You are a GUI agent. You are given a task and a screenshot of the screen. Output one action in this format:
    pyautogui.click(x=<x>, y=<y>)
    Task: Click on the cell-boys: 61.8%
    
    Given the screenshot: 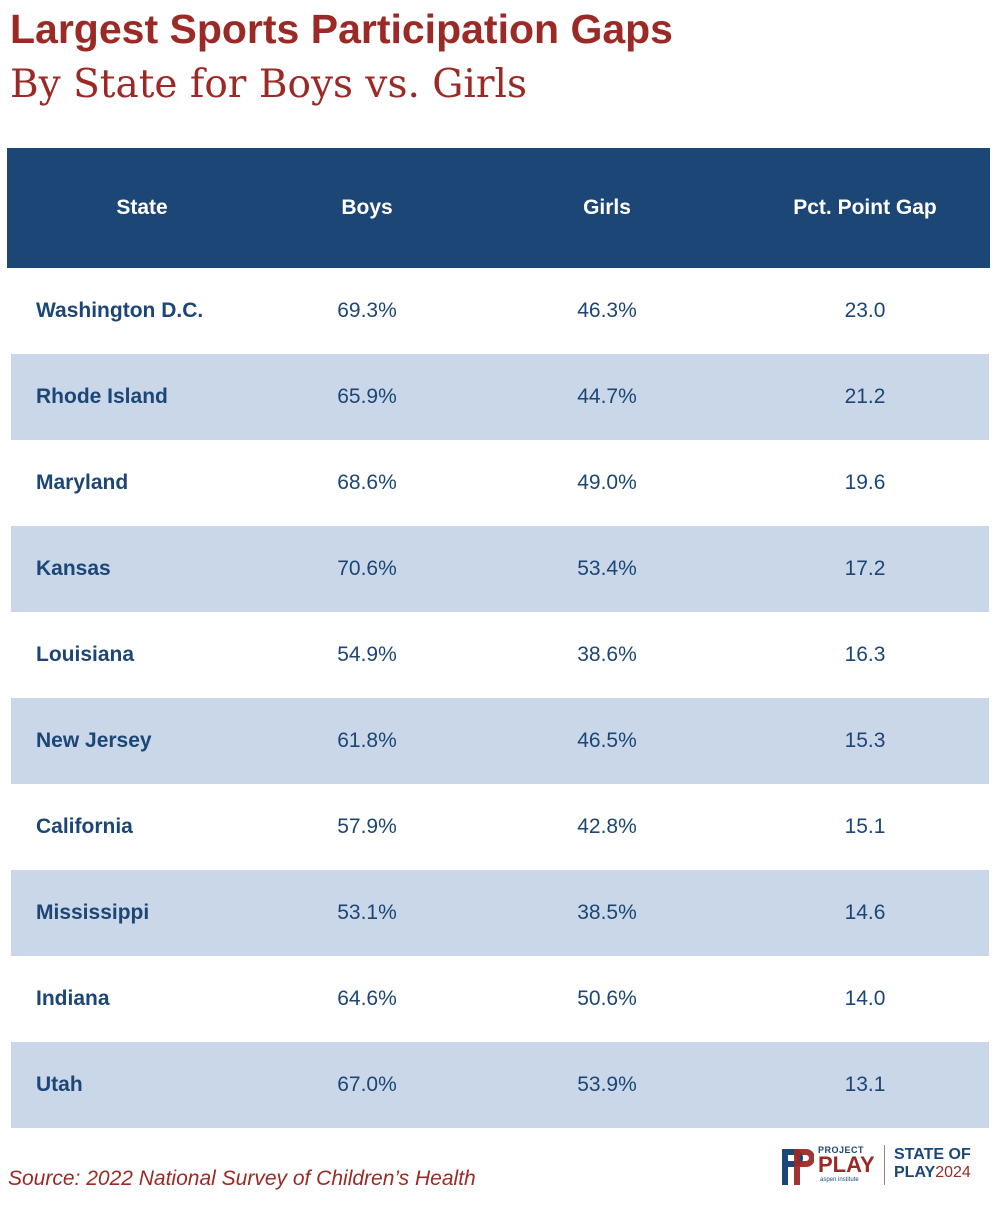 What is the action you would take?
    pyautogui.click(x=367, y=740)
    